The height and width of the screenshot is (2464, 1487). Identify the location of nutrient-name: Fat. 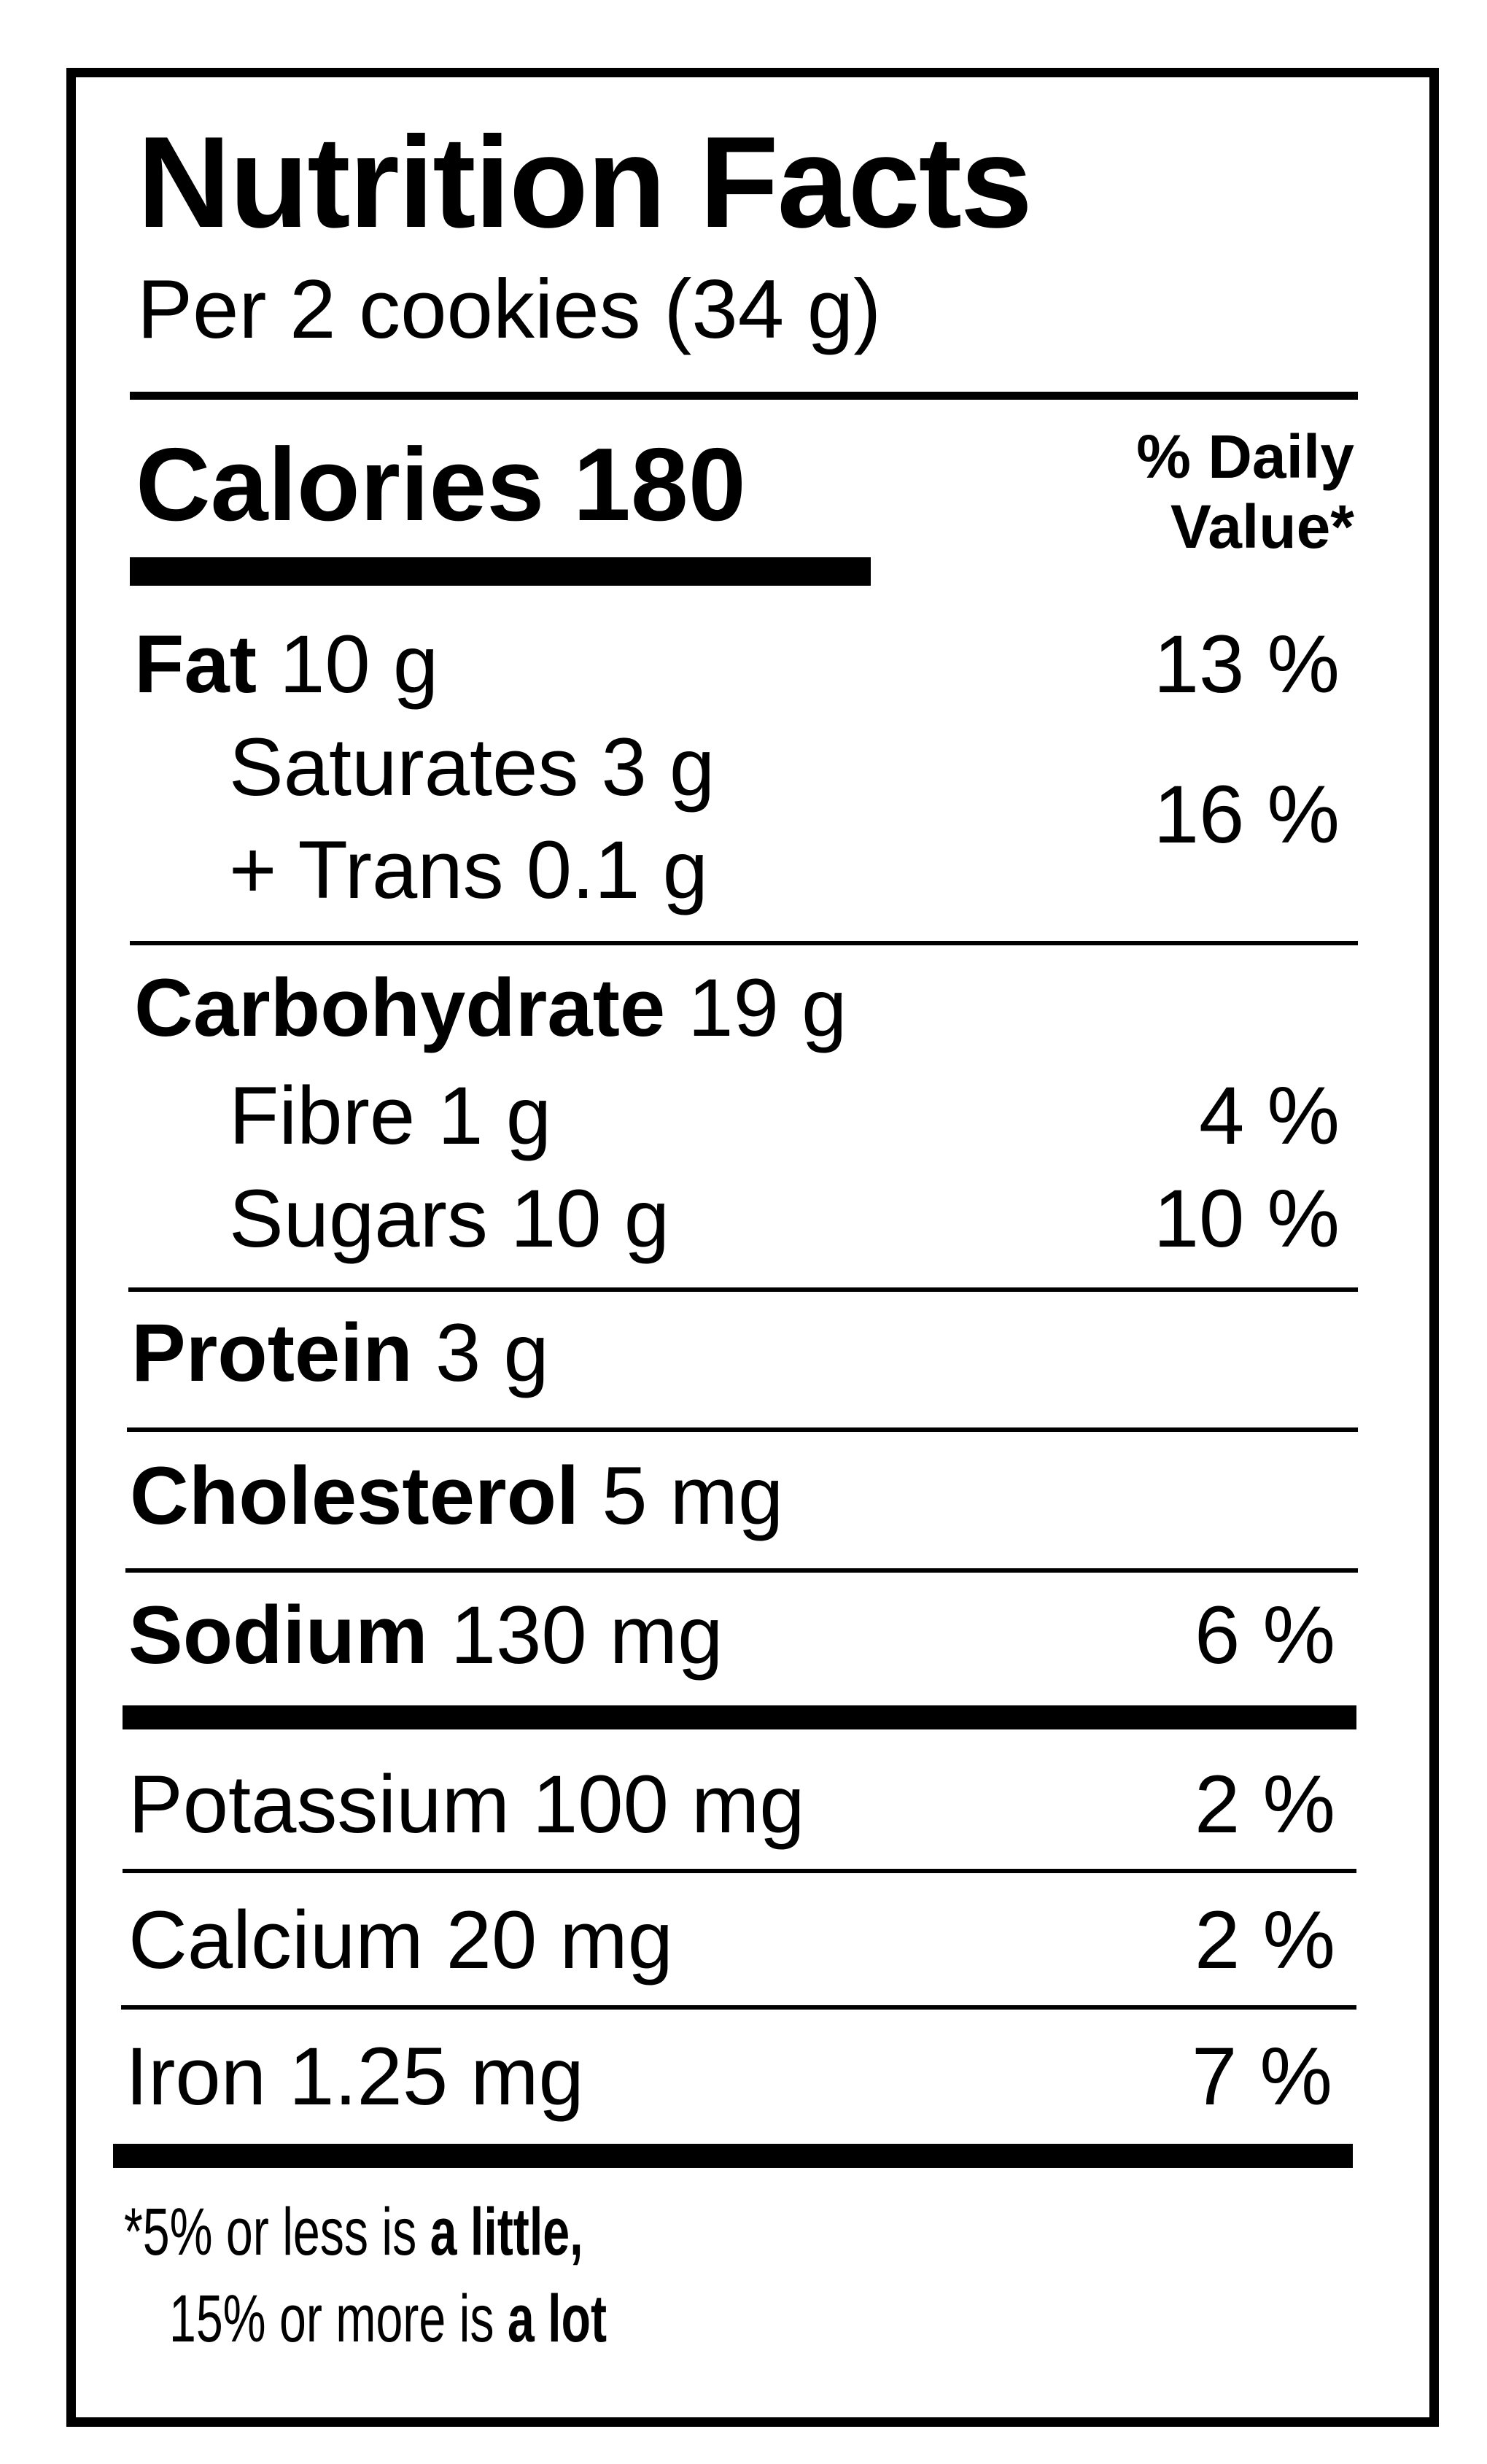
(196, 664).